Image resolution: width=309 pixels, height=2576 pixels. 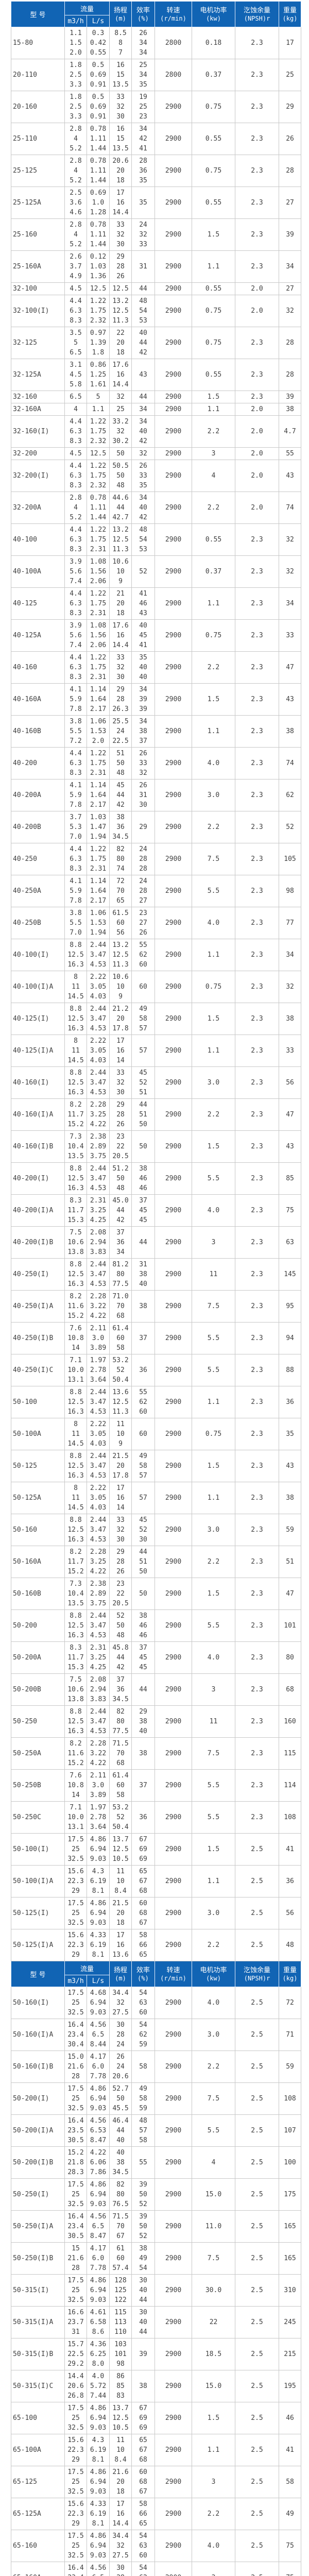 I want to click on value-line: 4, so click(x=76, y=409).